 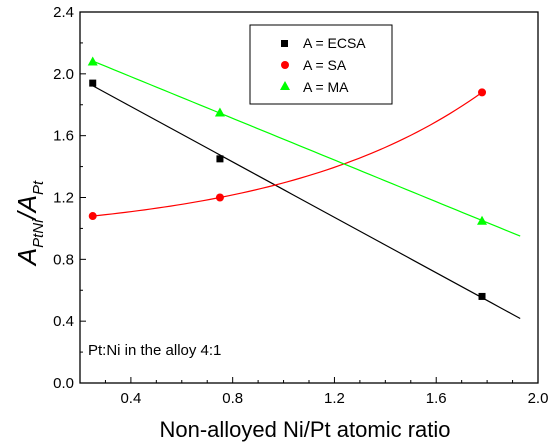 I want to click on x-tick-label: 0.8, so click(x=232, y=398).